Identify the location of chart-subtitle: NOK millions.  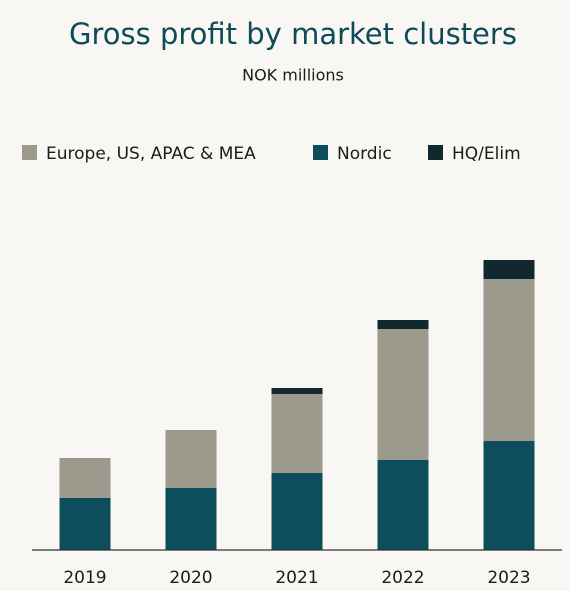
(293, 75).